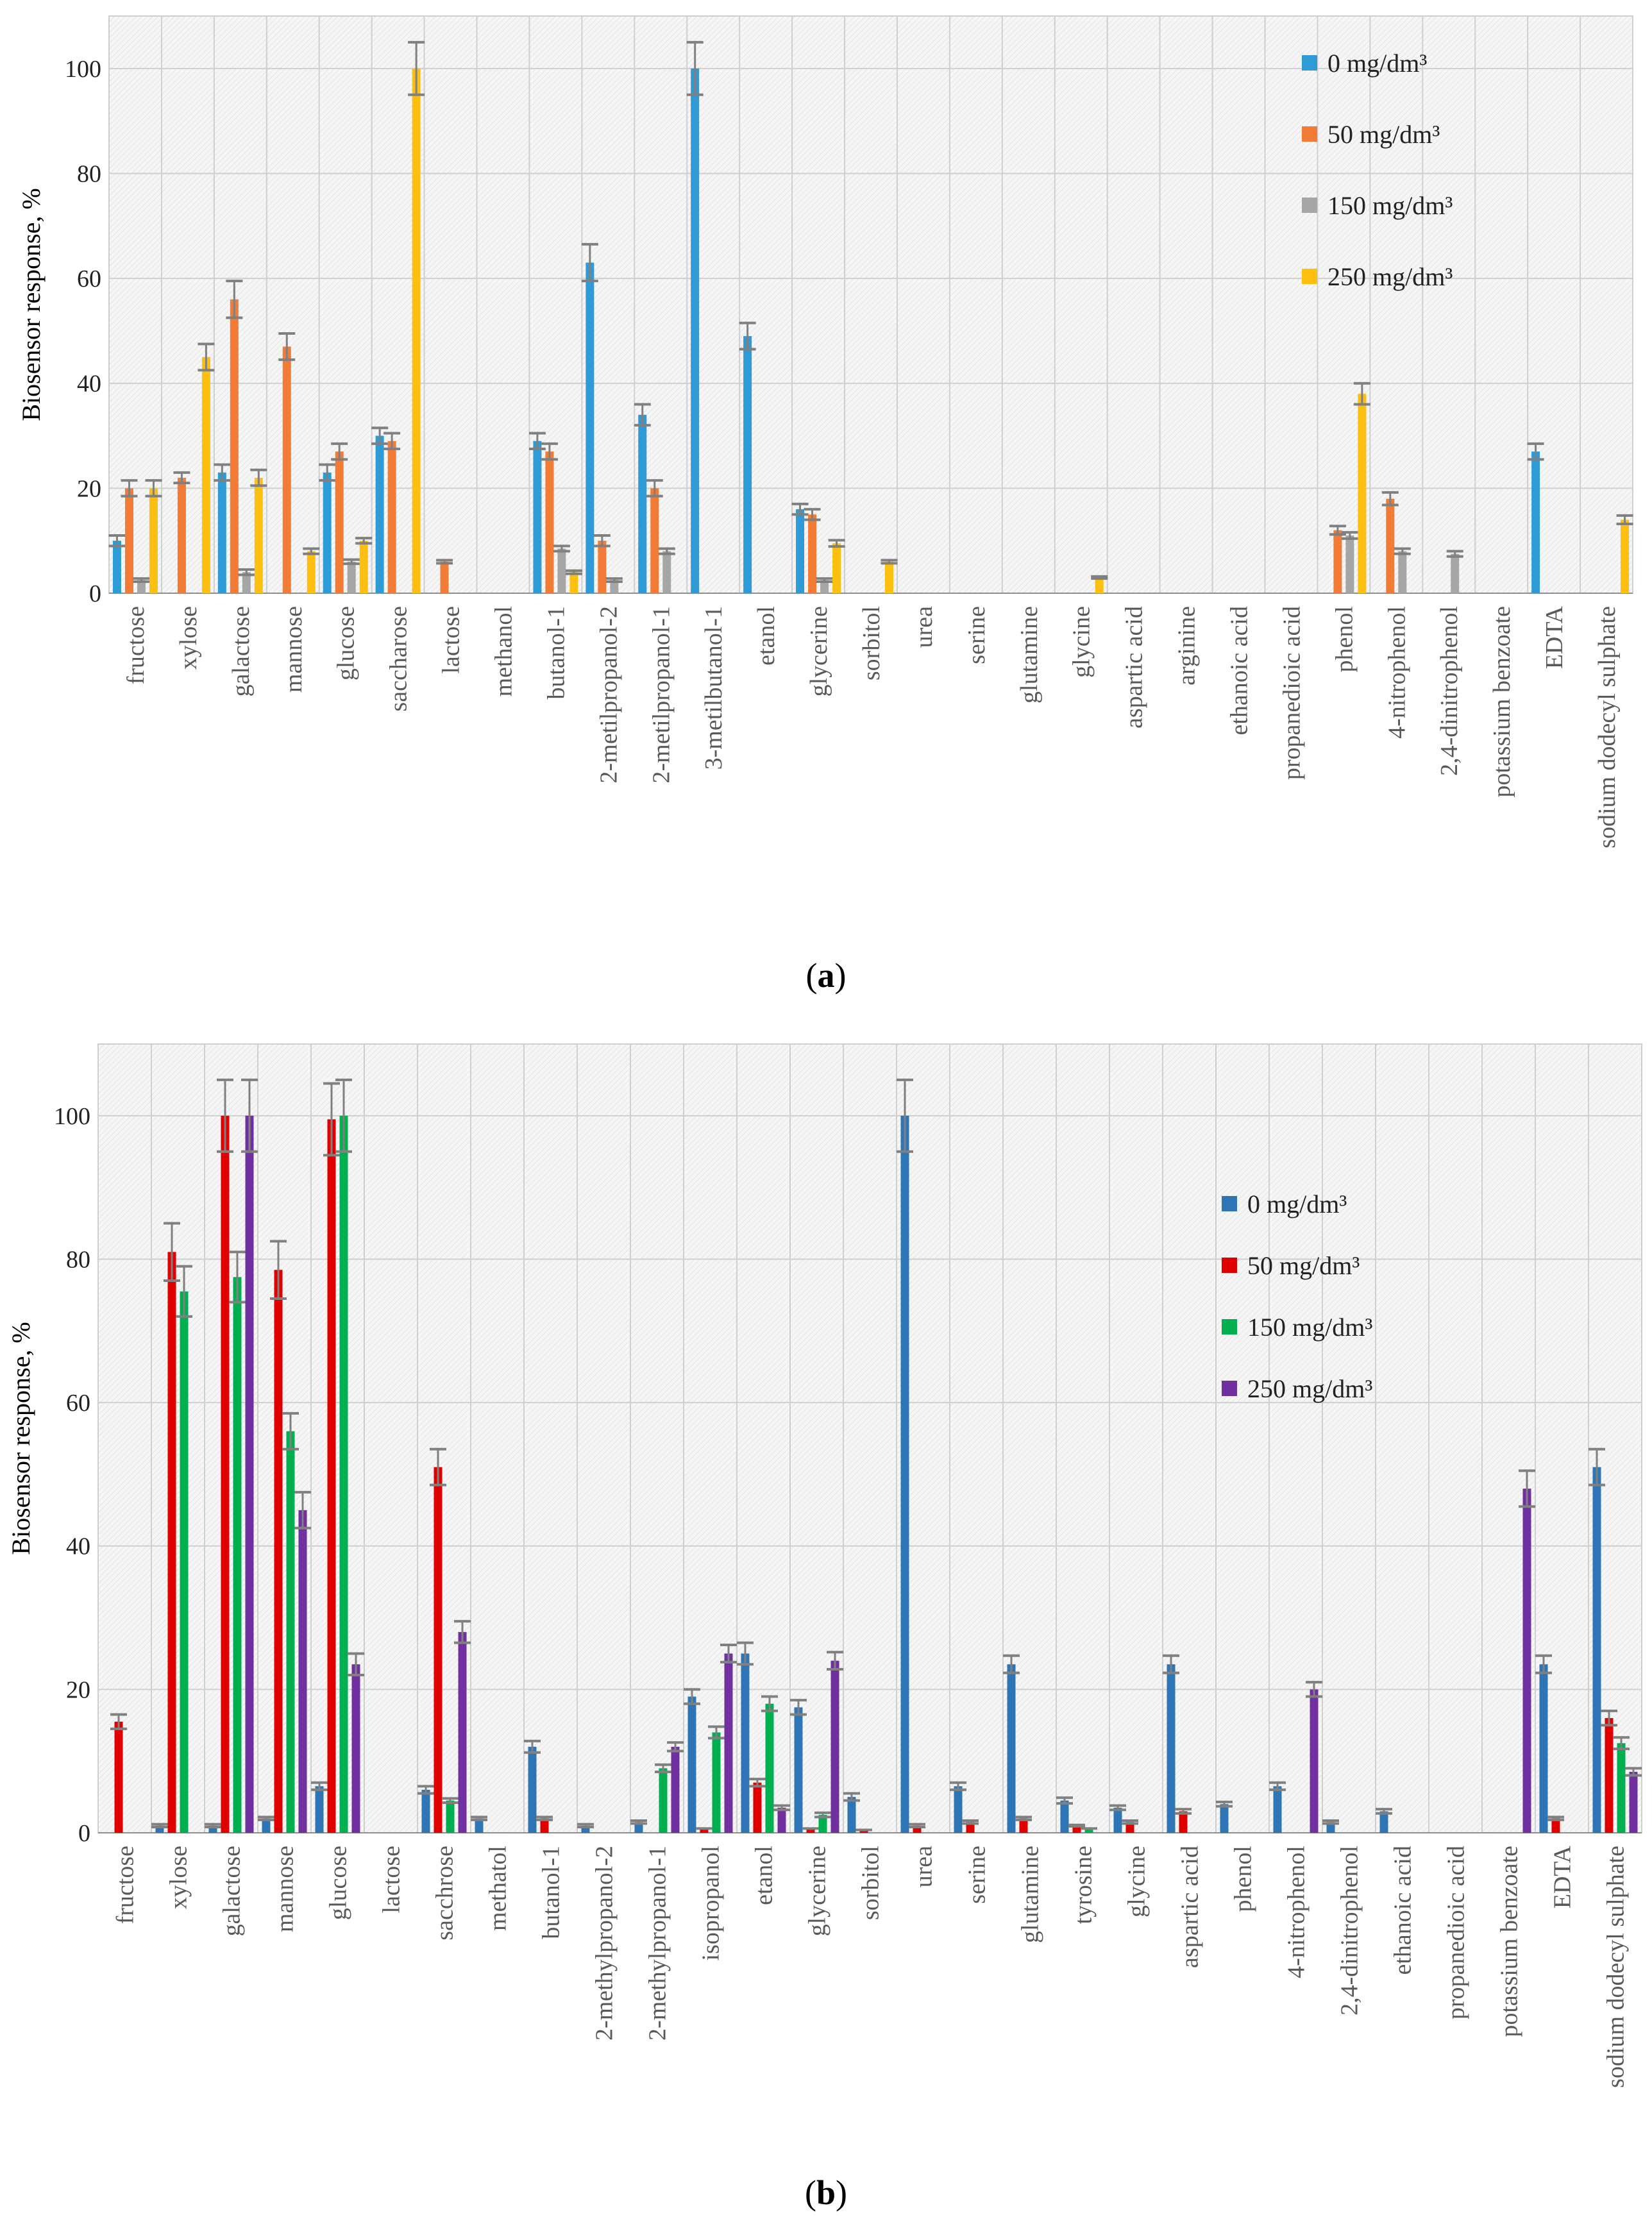 This screenshot has height=2224, width=1652. What do you see at coordinates (445, 1893) in the screenshot?
I see `category-label: sacchrose` at bounding box center [445, 1893].